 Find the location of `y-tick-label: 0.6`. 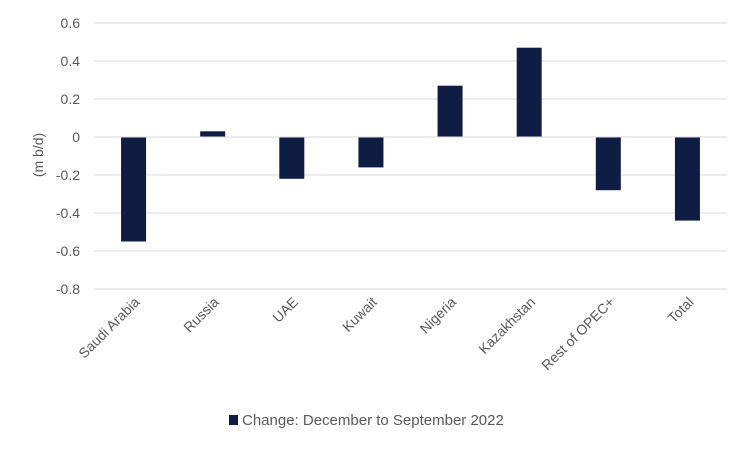

y-tick-label: 0.6 is located at coordinates (71, 23).